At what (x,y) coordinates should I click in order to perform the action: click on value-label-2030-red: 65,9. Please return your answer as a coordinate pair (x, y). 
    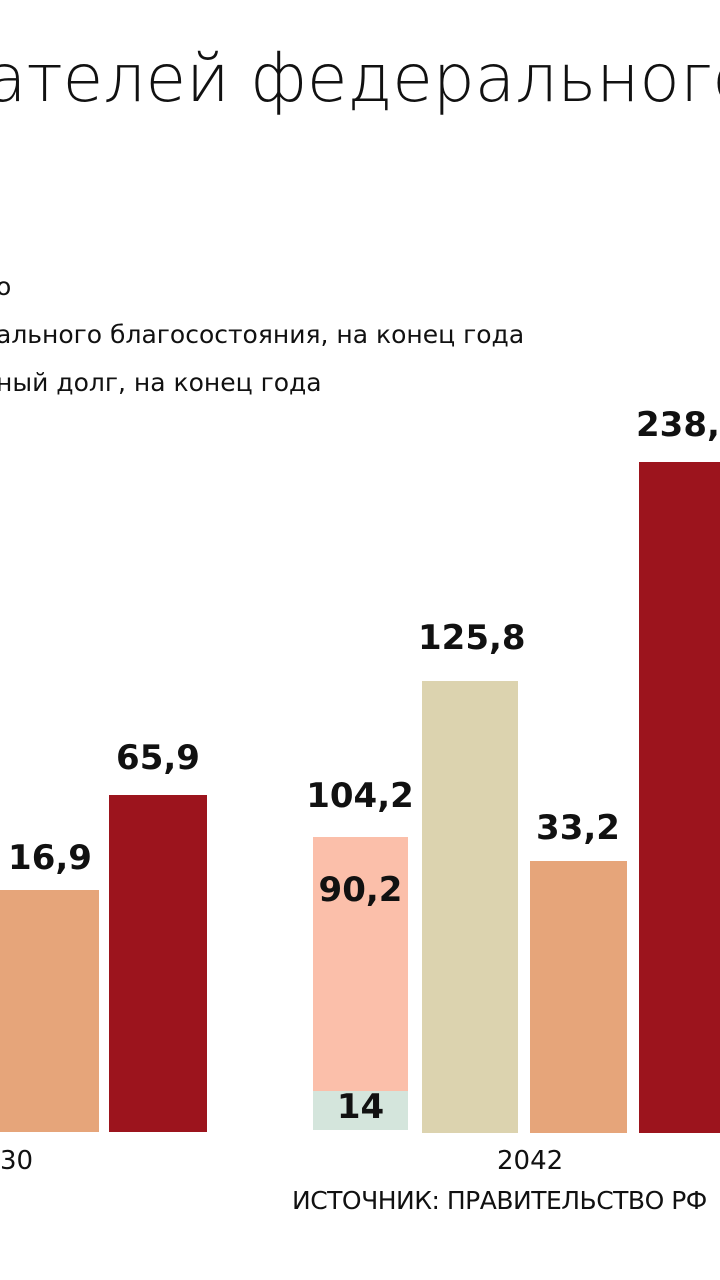
    Looking at the image, I should click on (158, 758).